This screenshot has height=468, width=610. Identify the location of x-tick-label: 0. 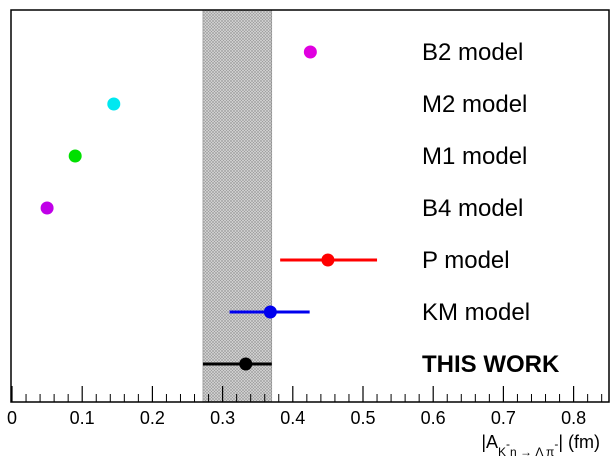
(12, 418).